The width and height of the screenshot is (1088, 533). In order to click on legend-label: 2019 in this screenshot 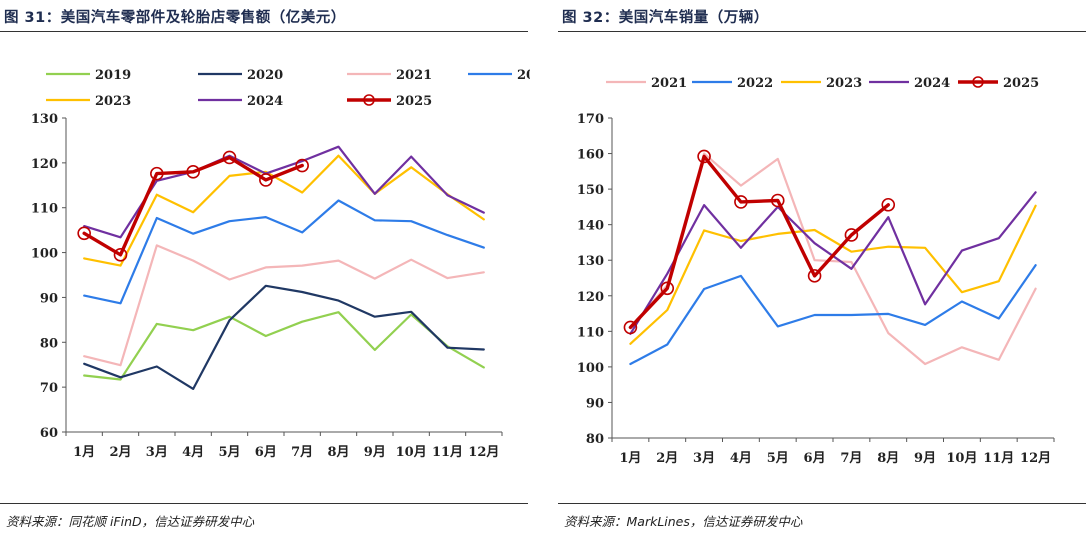, I will do `click(113, 75)`.